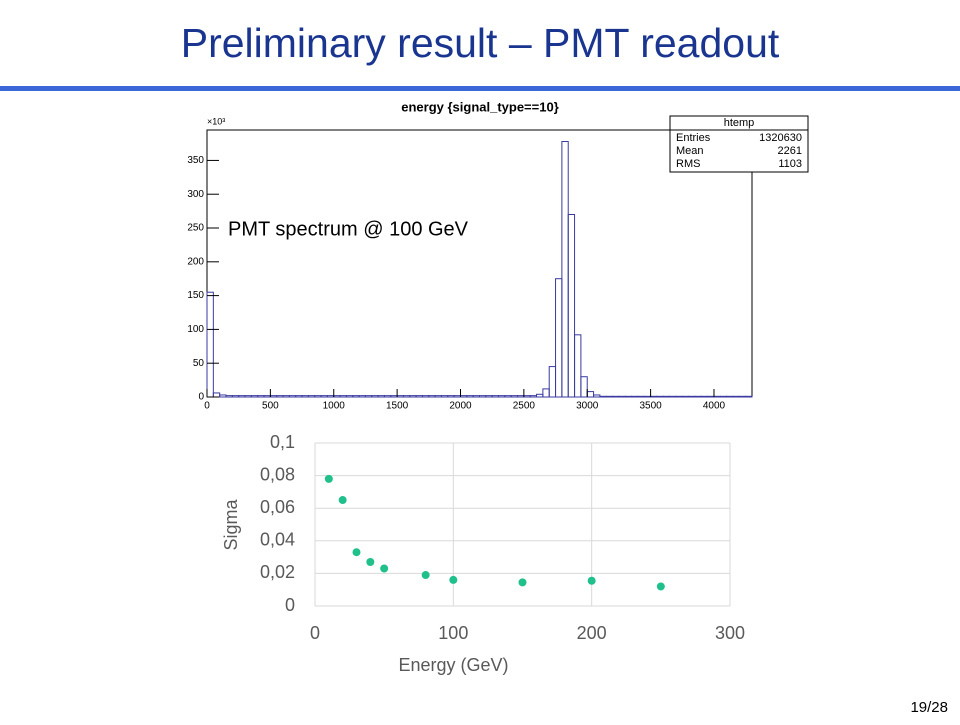 This screenshot has width=960, height=725. I want to click on stats-value: 1320630, so click(780, 138).